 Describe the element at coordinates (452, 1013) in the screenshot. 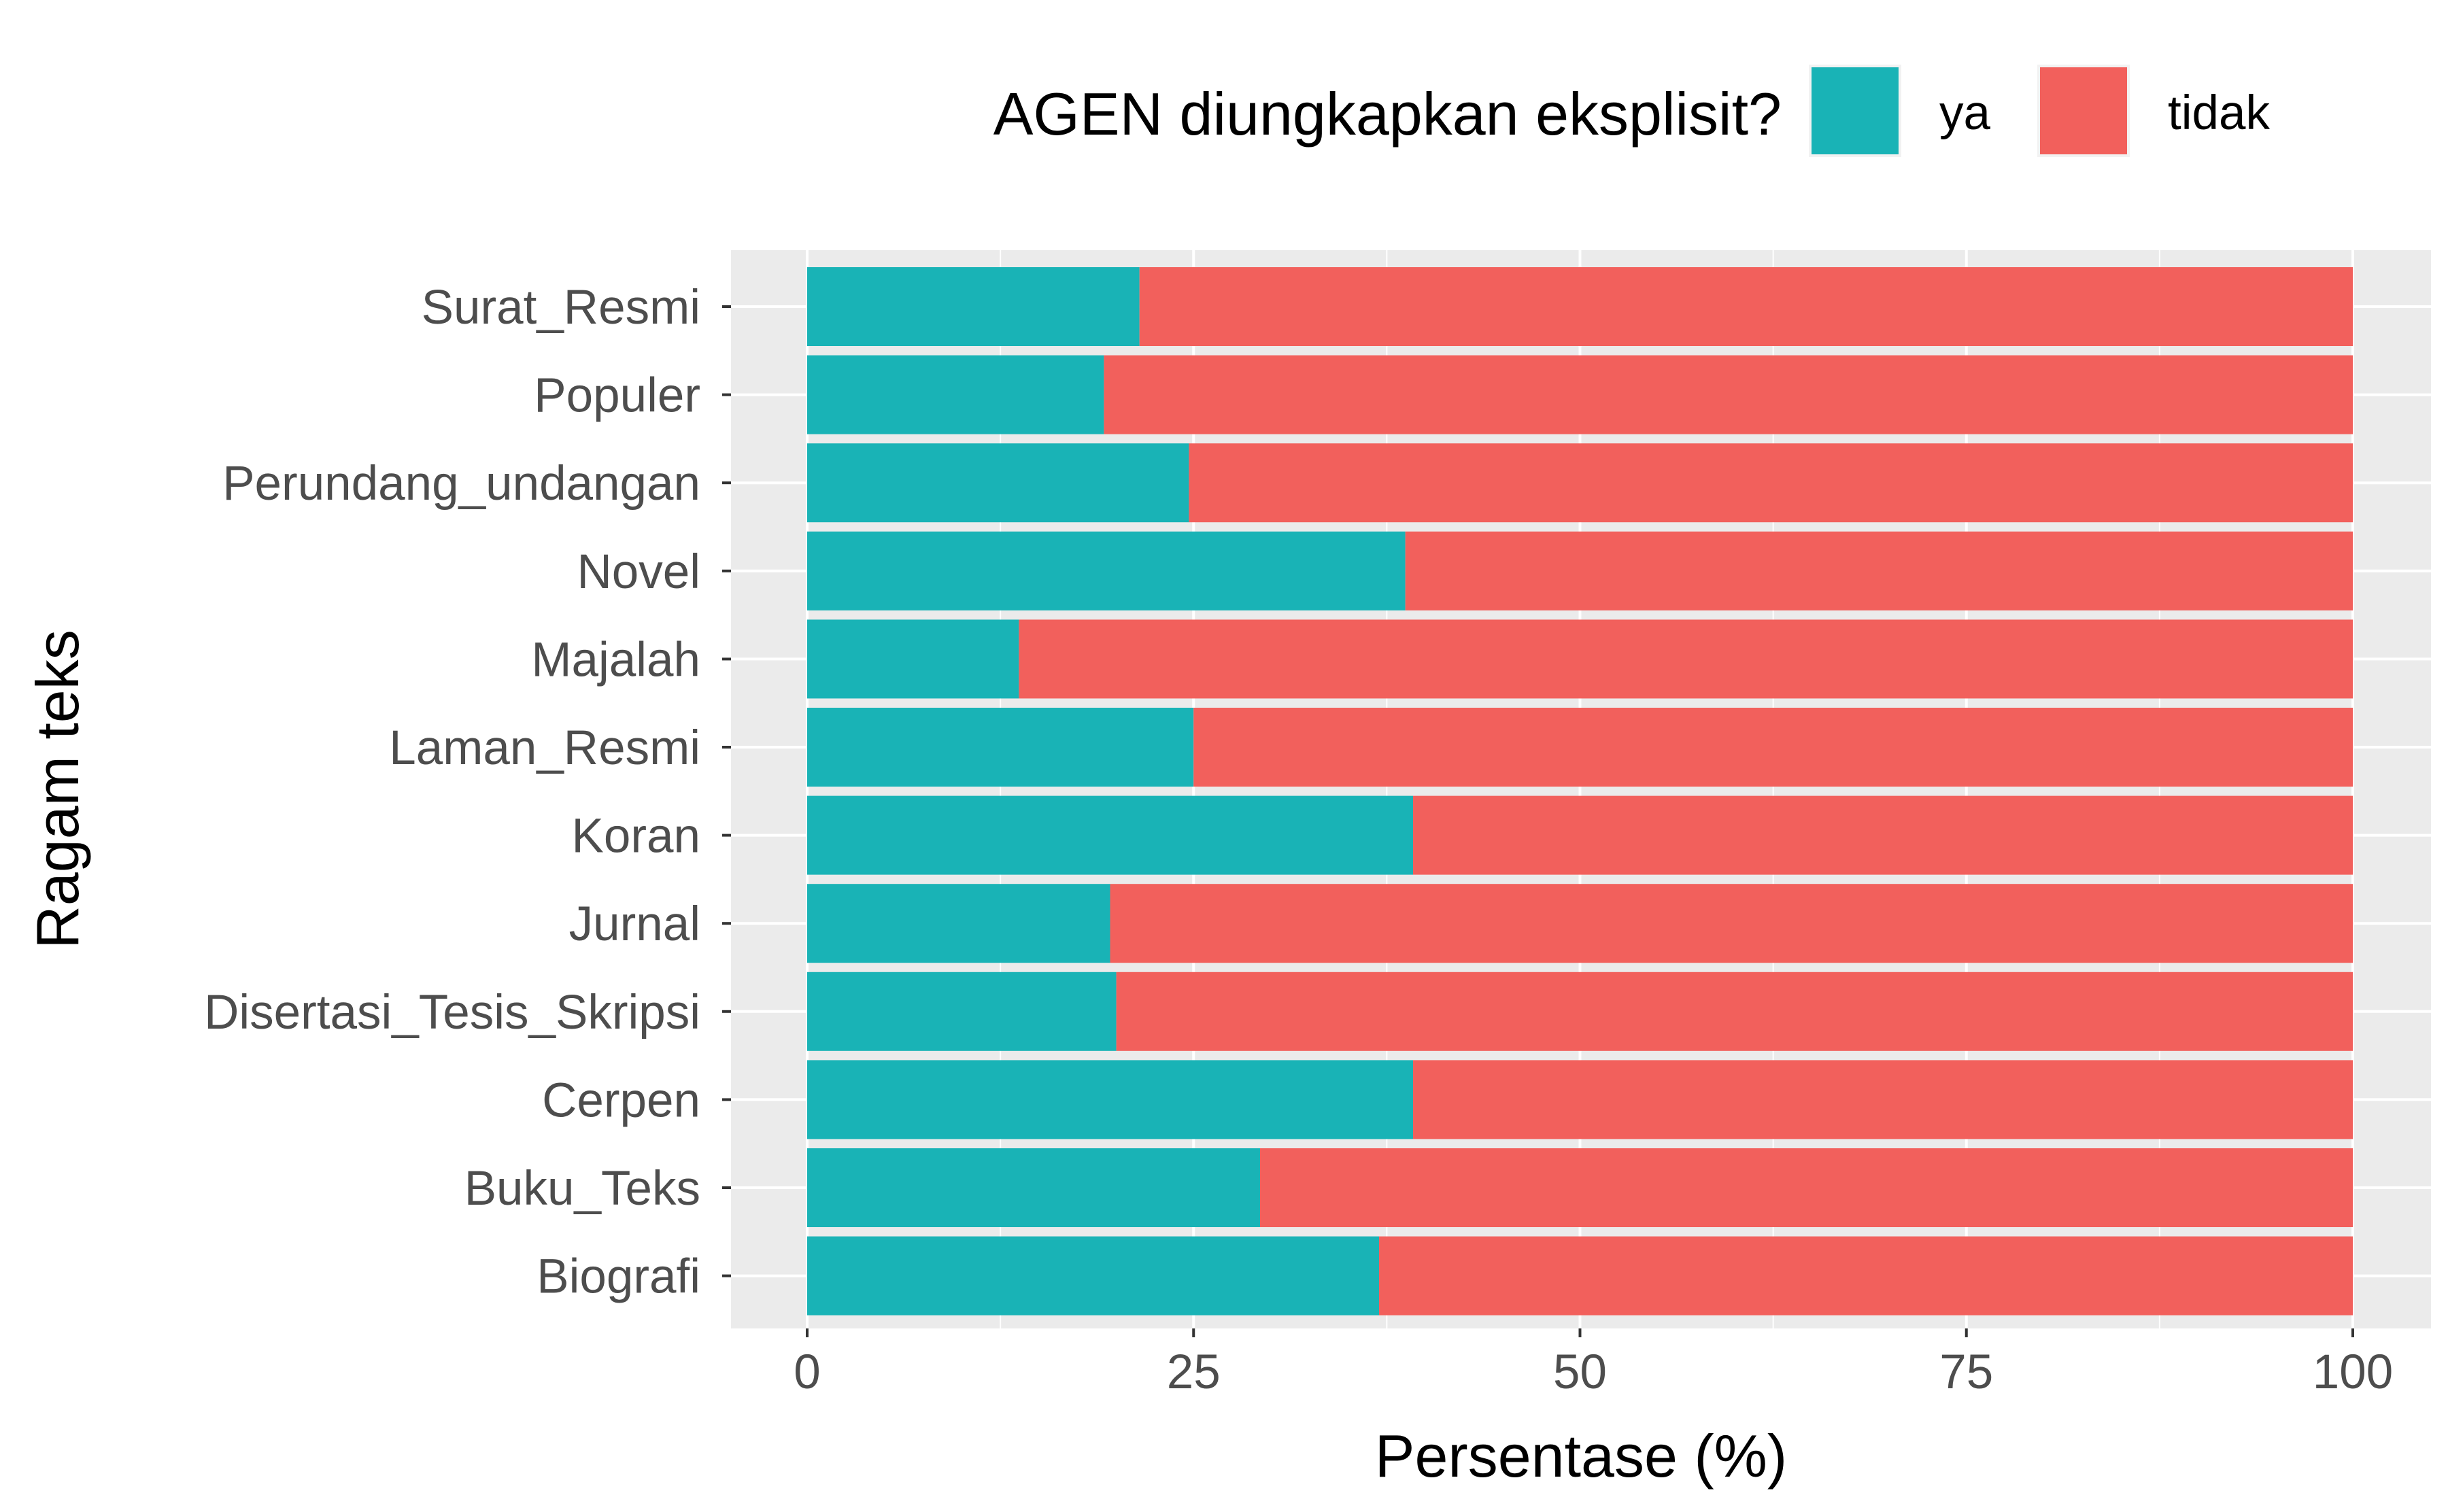

I see `y-tick-label: Disertasi_Tesis_Skripsi` at that location.